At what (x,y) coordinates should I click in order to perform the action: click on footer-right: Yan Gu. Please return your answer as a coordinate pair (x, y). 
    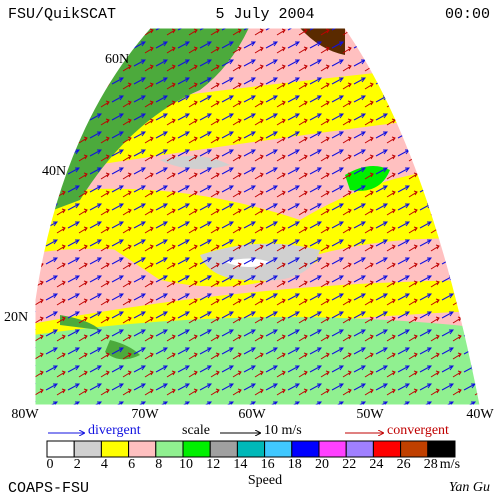
    Looking at the image, I should click on (469, 487).